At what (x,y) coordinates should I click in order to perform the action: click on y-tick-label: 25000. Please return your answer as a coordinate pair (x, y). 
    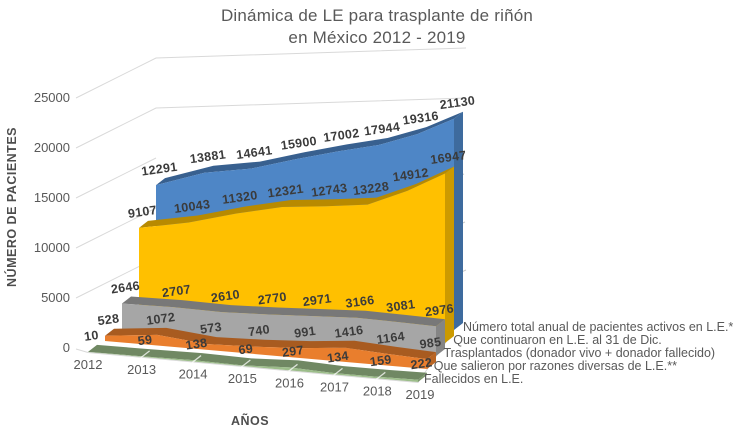
    Looking at the image, I should click on (52, 97).